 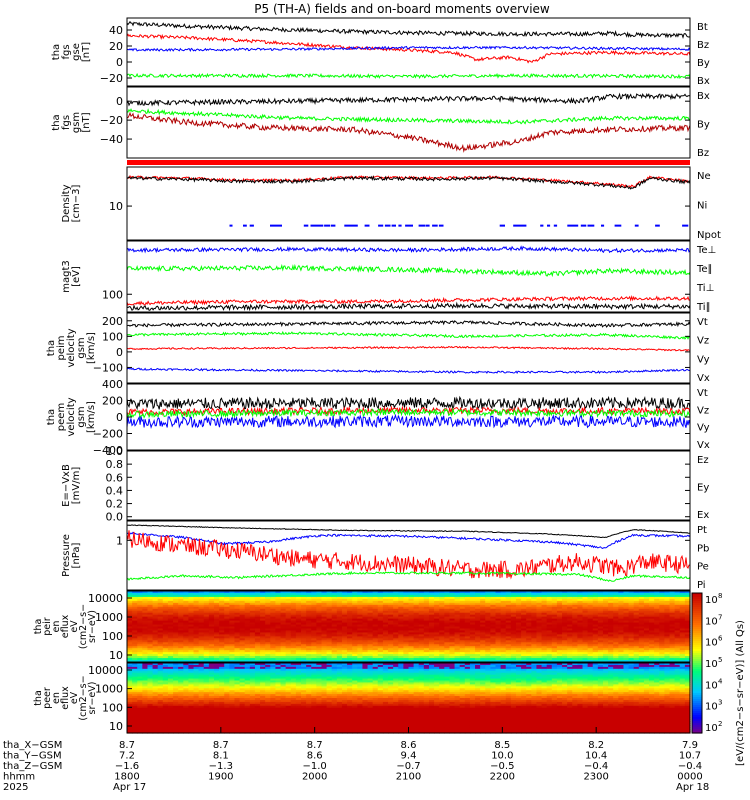 I want to click on y-axis-label: magt3, so click(x=66, y=276).